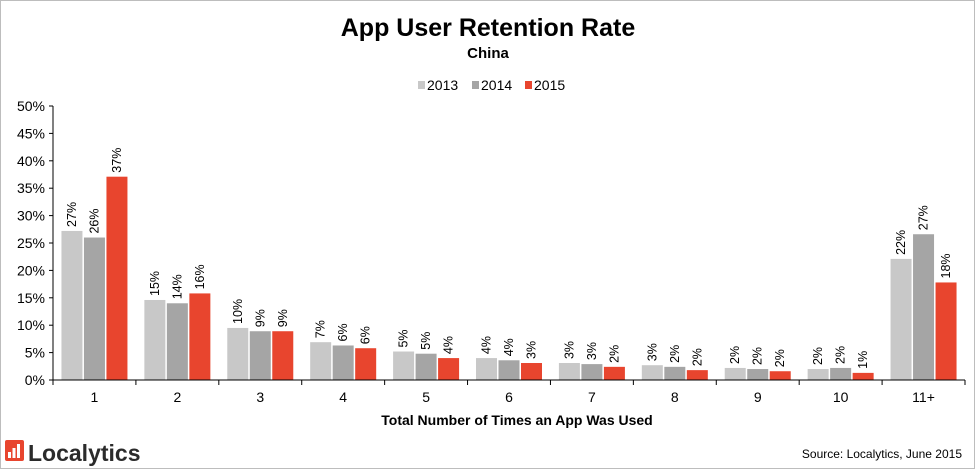 The height and width of the screenshot is (469, 975). I want to click on legend-label-2014: 2014, so click(496, 85).